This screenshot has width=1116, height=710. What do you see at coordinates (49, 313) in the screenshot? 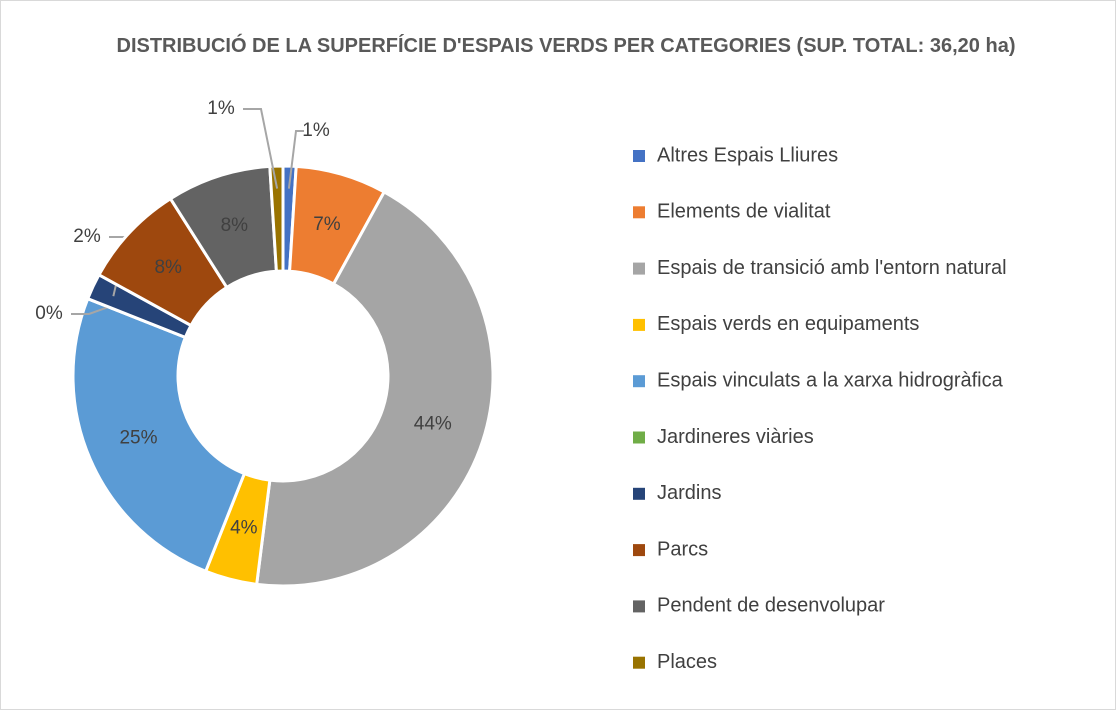
I see `data-label: 0%` at bounding box center [49, 313].